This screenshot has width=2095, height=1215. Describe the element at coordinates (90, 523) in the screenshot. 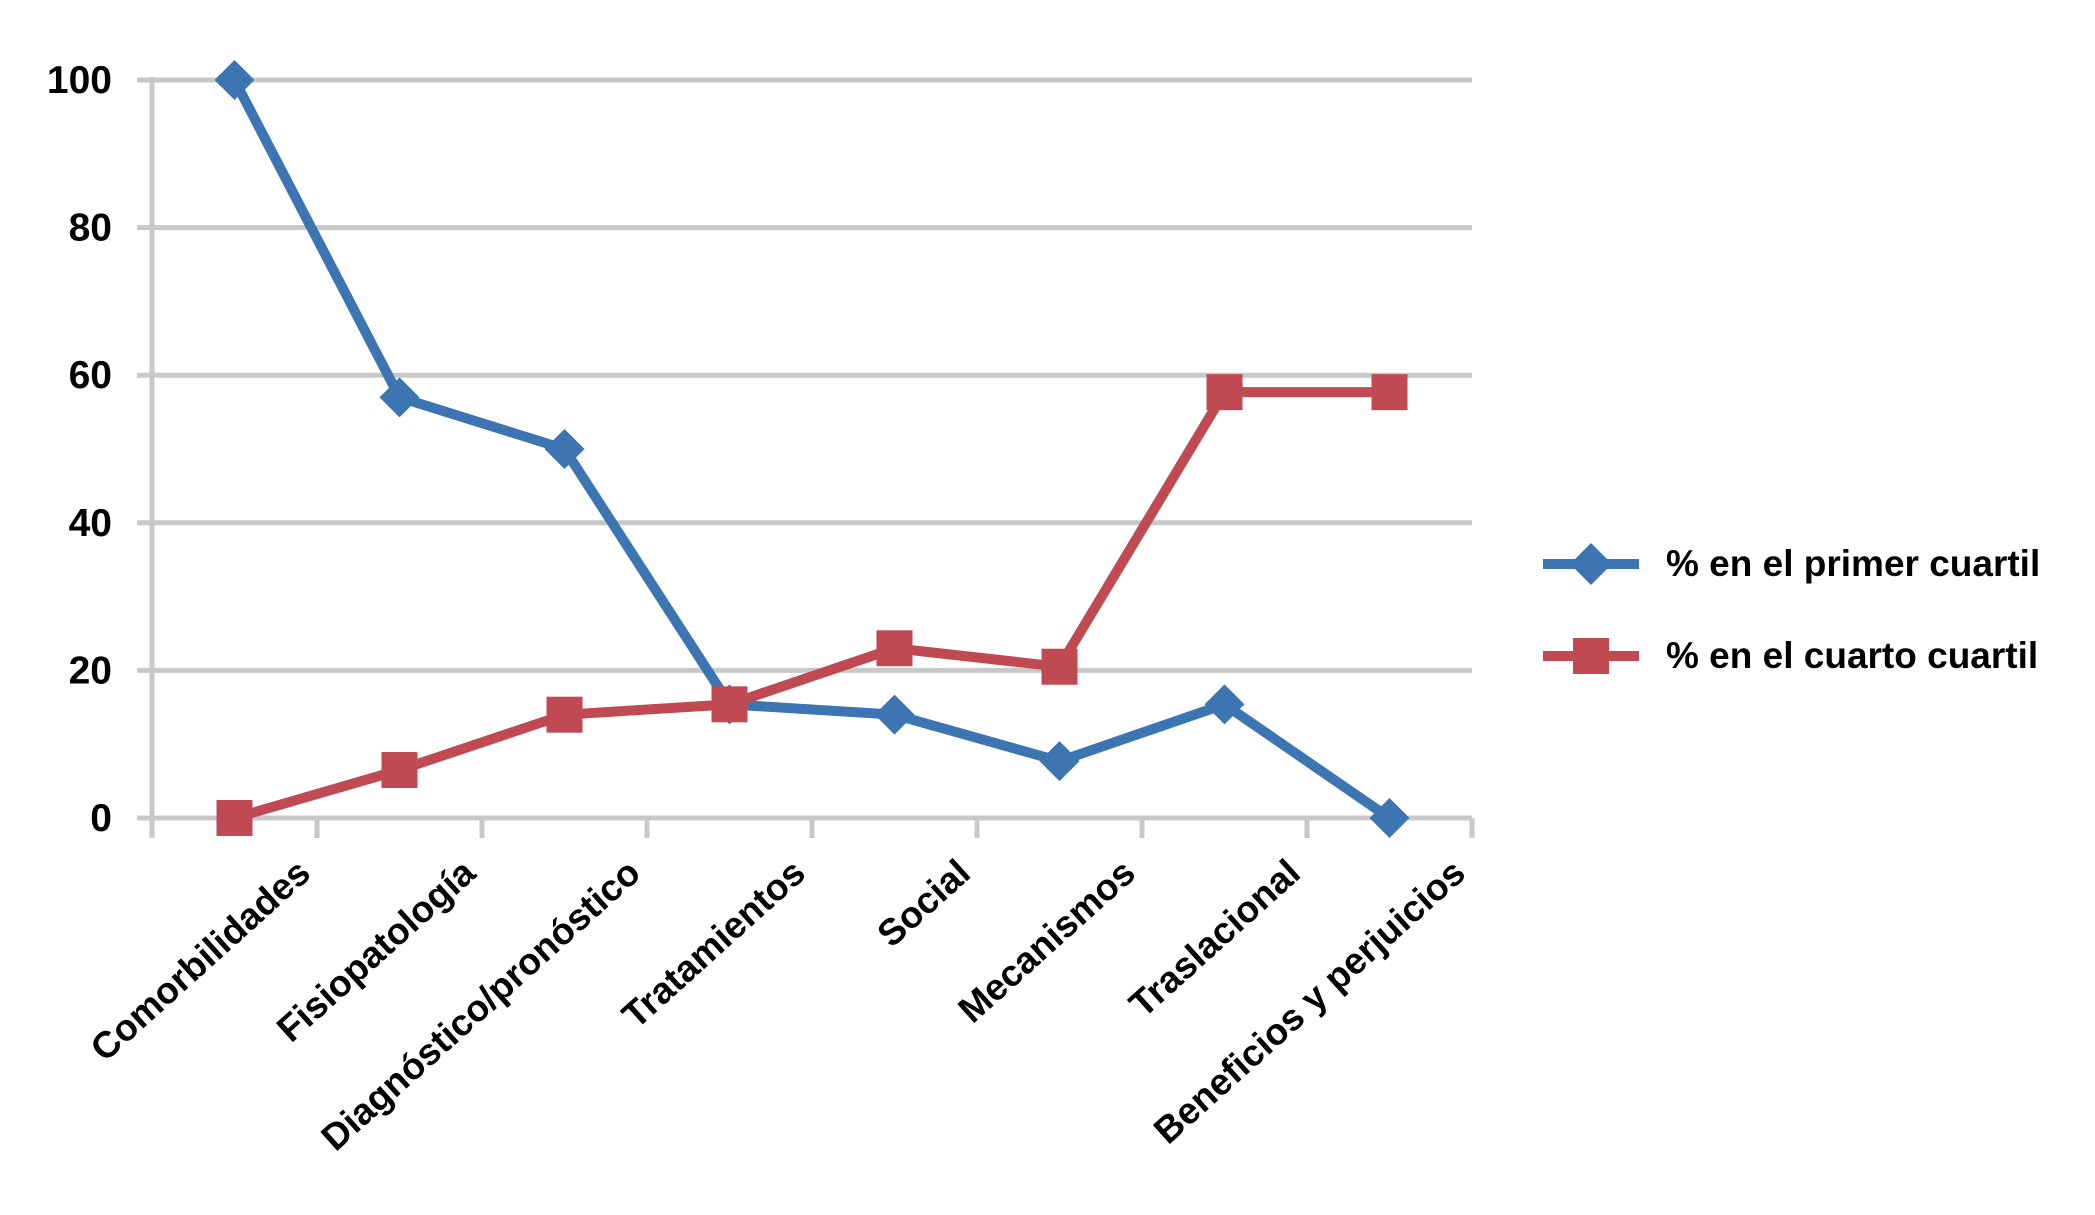

I see `y-tick-label: 40` at that location.